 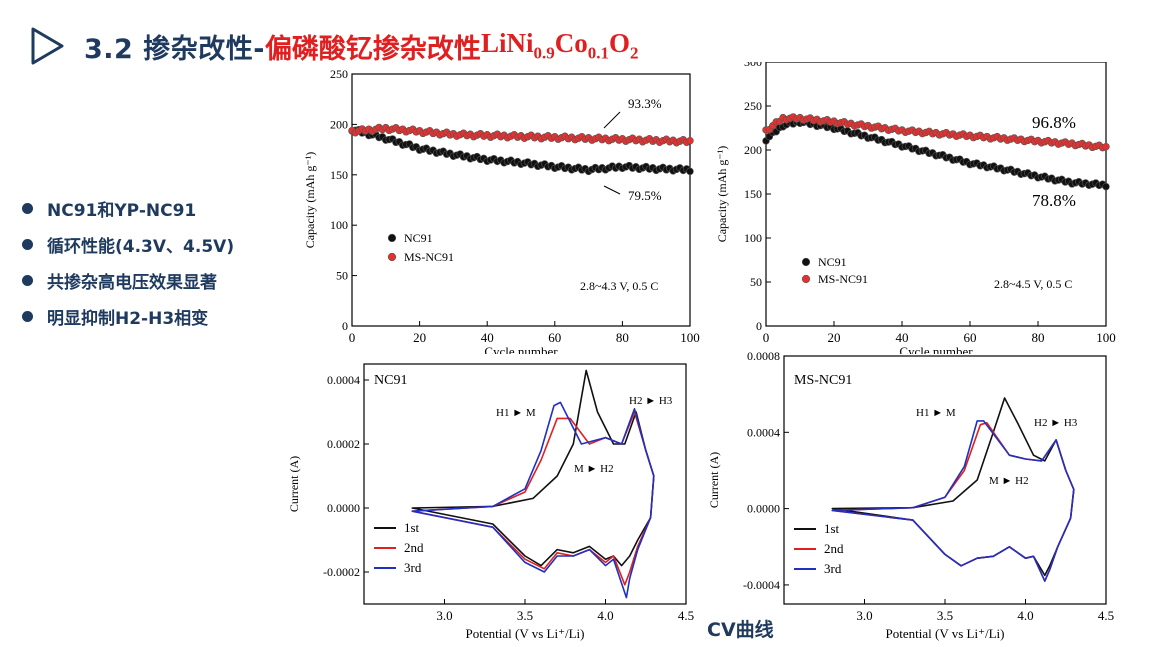 I want to click on cv-curve-2nd, so click(x=953, y=502).